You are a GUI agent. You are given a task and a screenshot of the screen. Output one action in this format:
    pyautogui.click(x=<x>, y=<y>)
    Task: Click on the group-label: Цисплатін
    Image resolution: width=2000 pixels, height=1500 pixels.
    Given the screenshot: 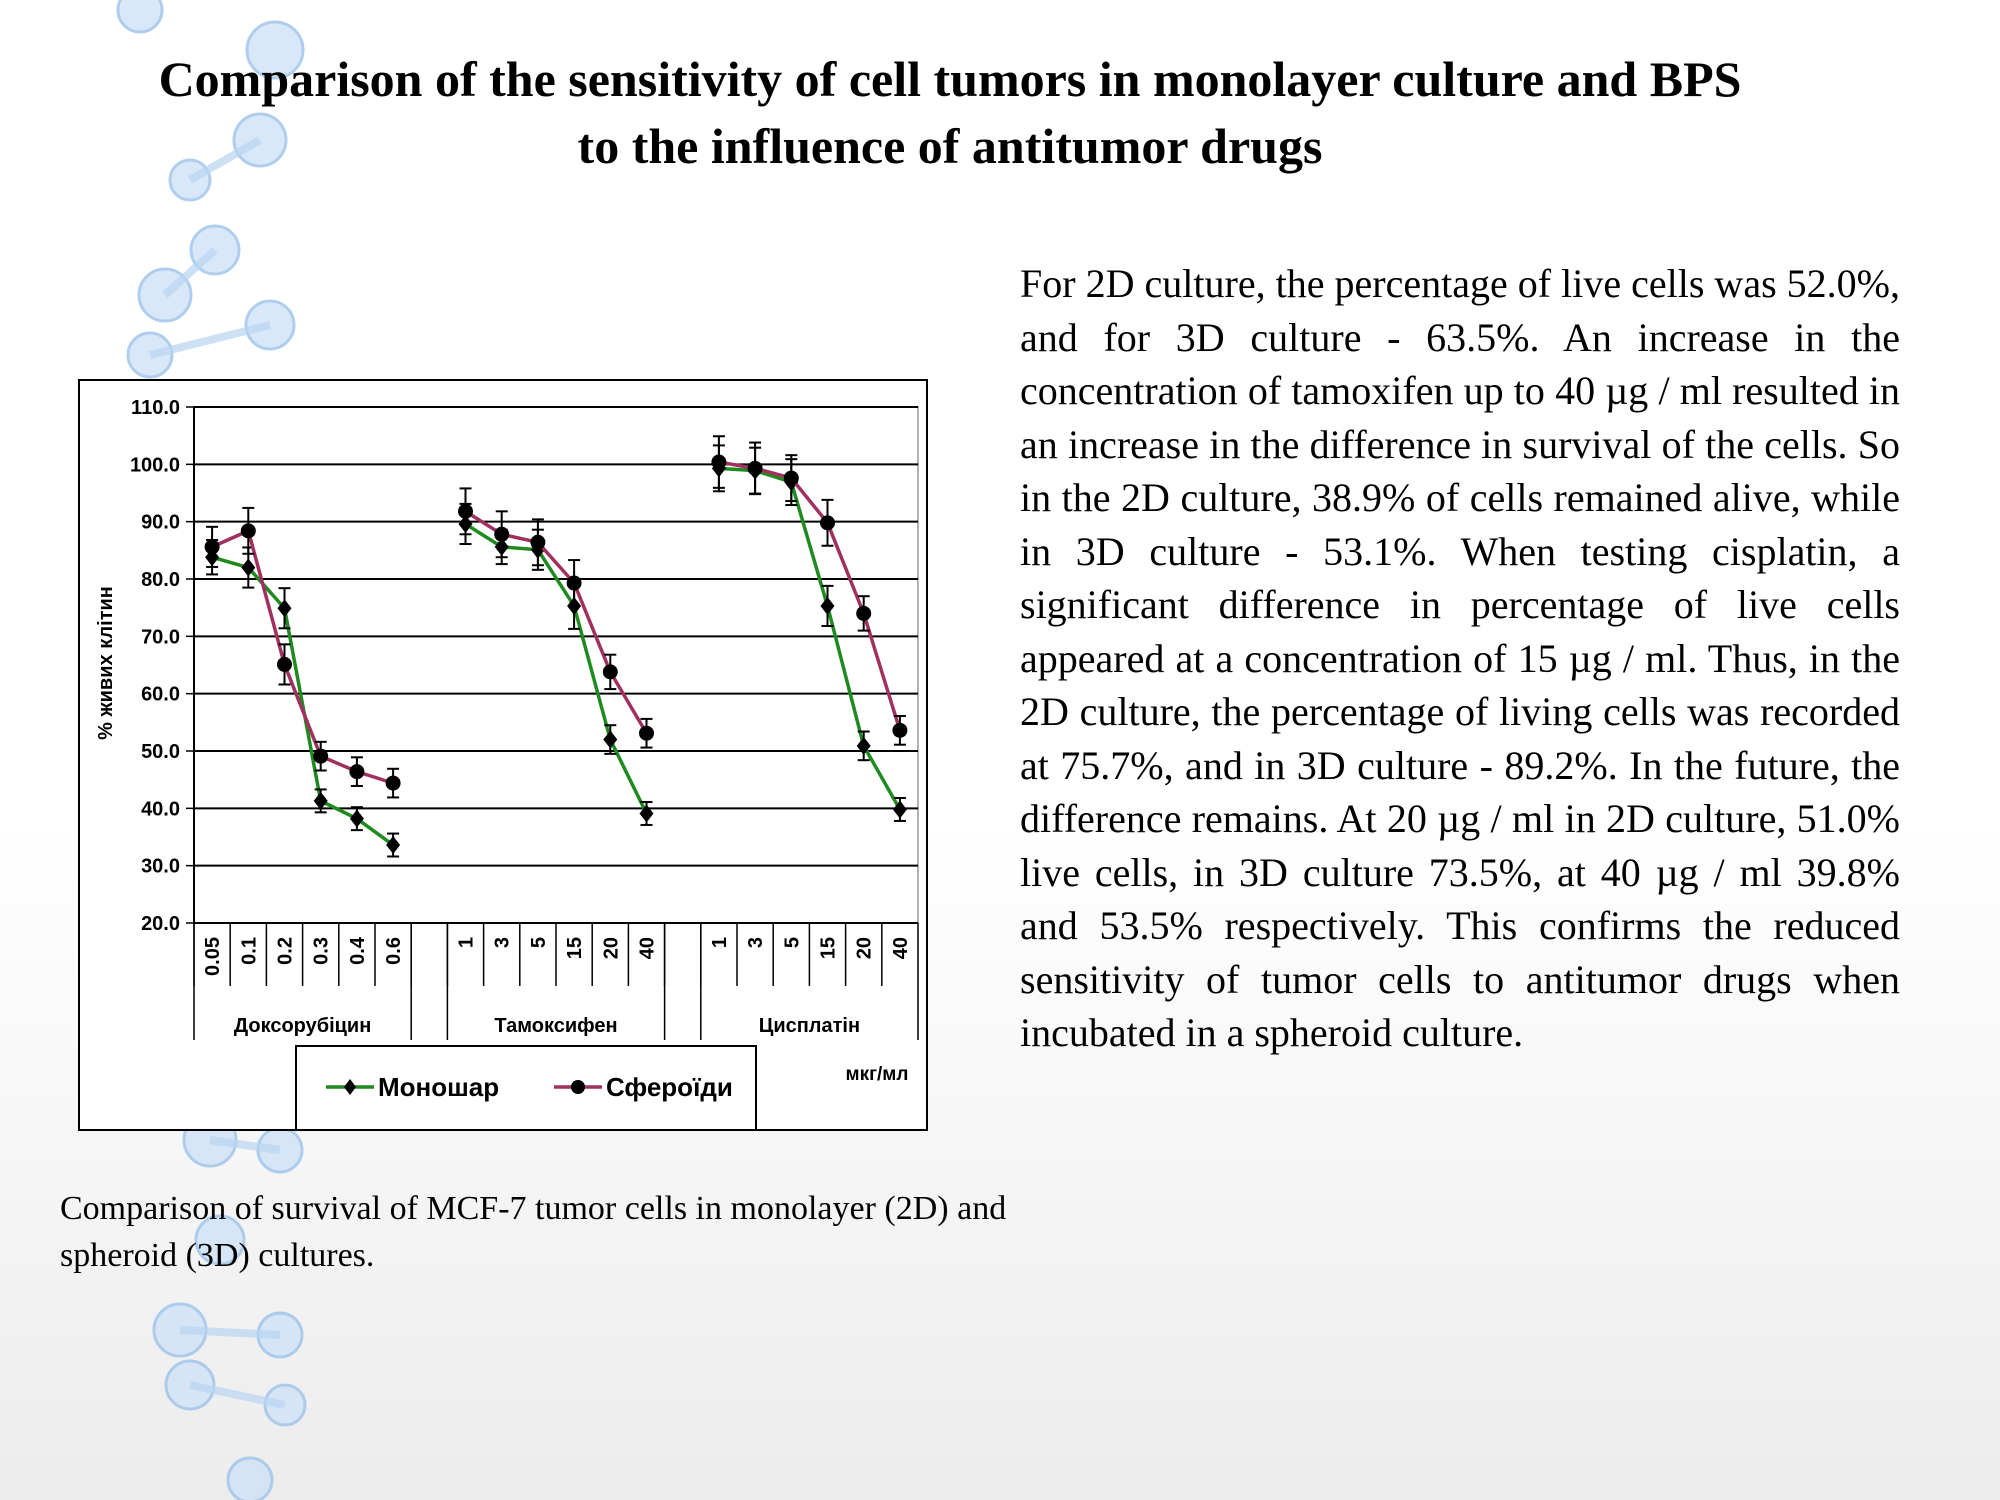 What is the action you would take?
    pyautogui.click(x=809, y=1026)
    